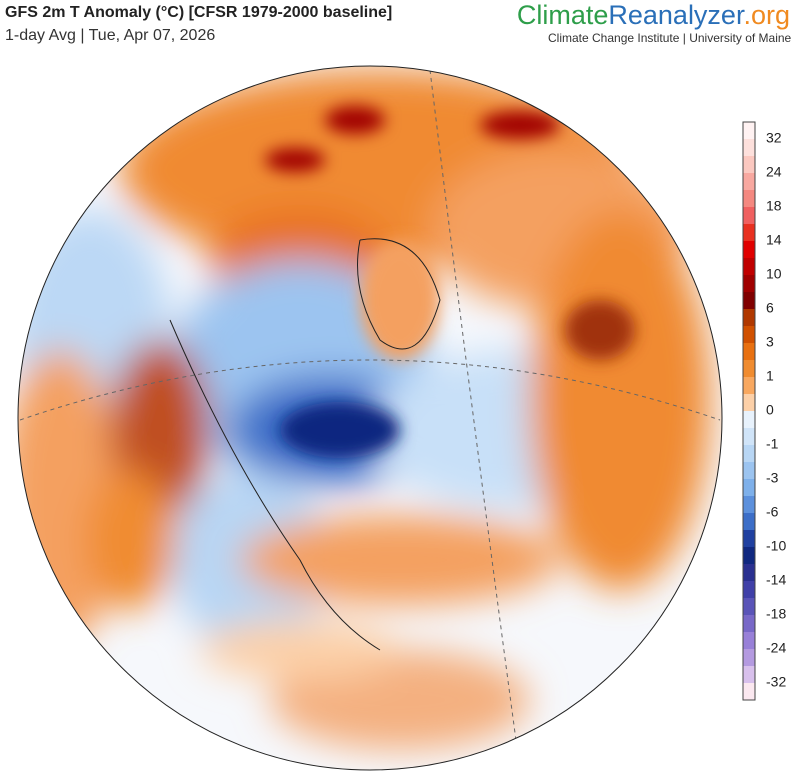 The width and height of the screenshot is (800, 774). Describe the element at coordinates (770, 342) in the screenshot. I see `colorbar-label: 3` at that location.